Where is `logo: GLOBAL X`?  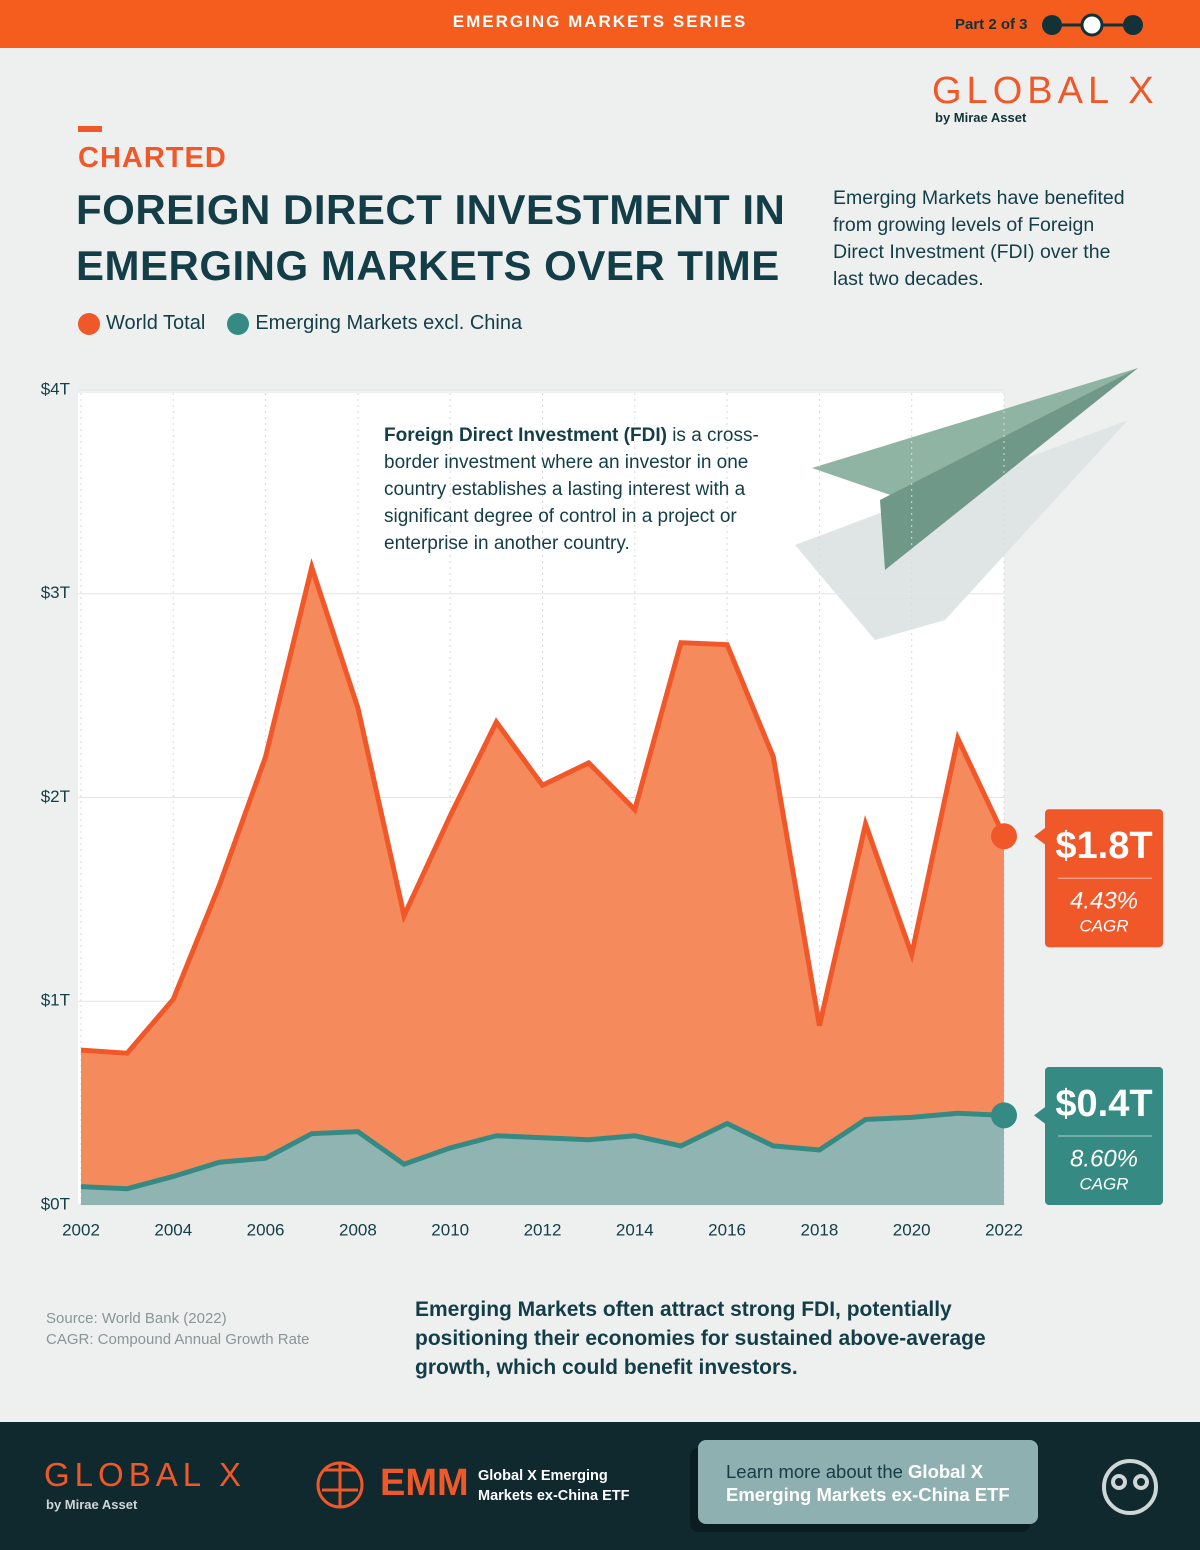 logo: GLOBAL X is located at coordinates (1045, 91).